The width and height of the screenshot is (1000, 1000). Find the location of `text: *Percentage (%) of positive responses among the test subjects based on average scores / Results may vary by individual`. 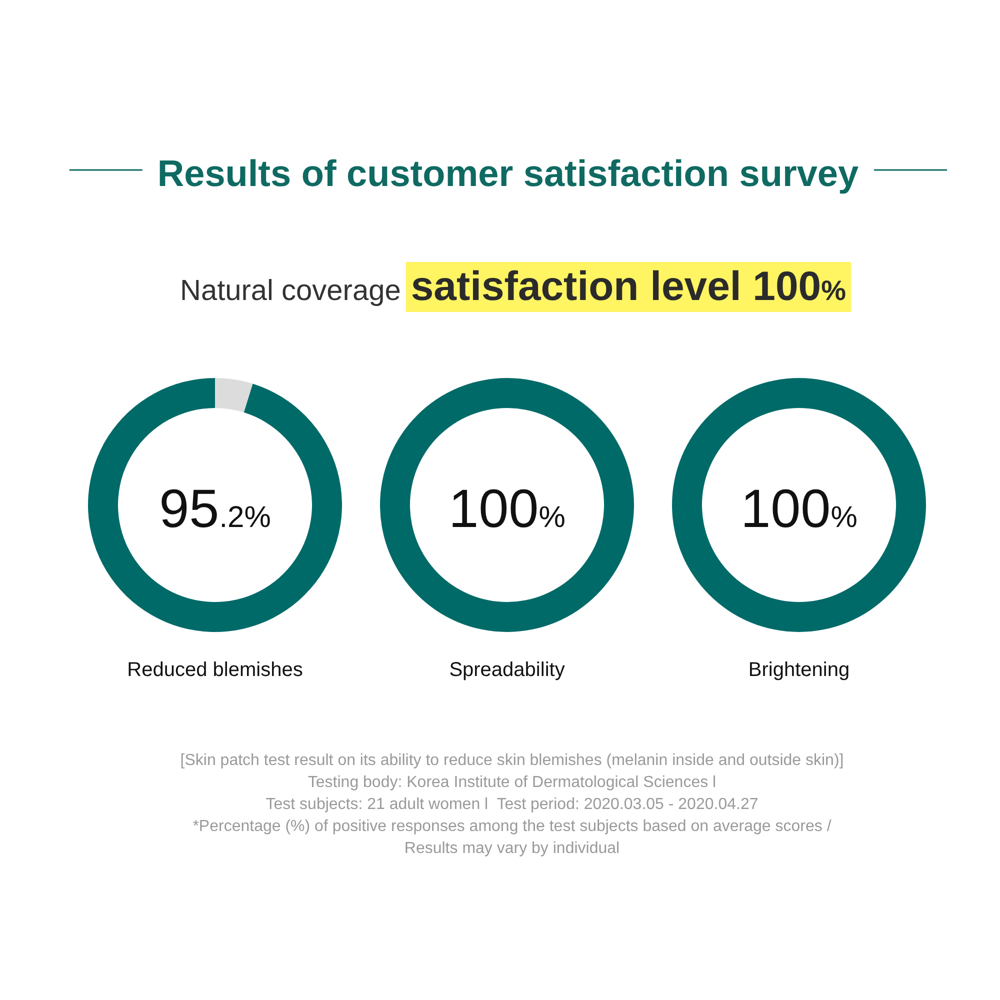

text: *Percentage (%) of positive responses among the test subjects based on average scores / Results may vary by individual is located at coordinates (512, 837).